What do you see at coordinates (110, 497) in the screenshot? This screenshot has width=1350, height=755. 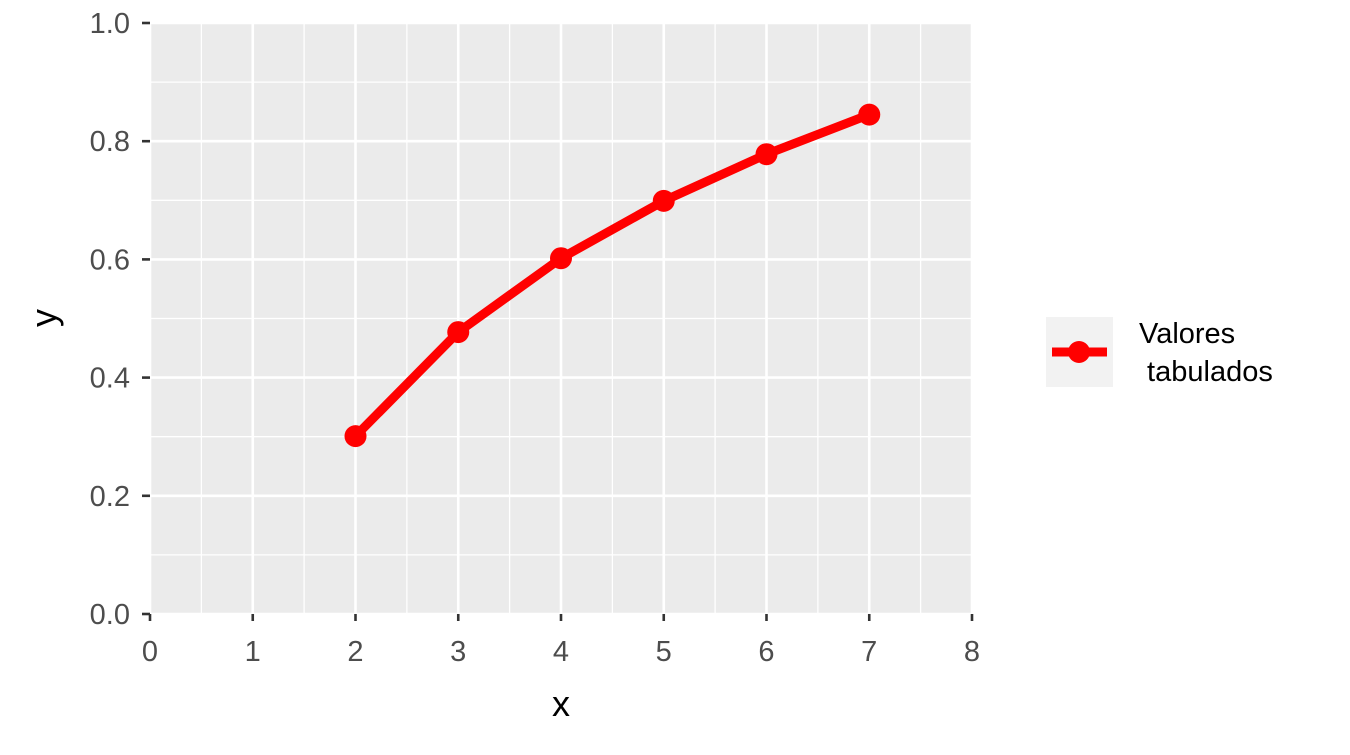 I see `y-tick-label: 0.2` at bounding box center [110, 497].